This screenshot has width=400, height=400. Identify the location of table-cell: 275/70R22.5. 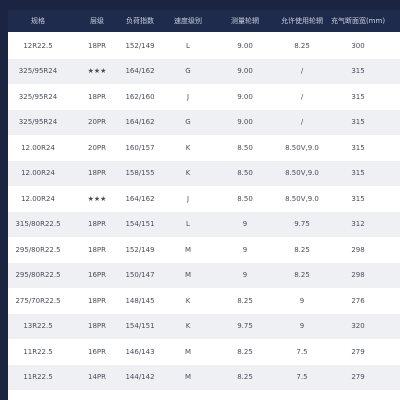
(38, 300).